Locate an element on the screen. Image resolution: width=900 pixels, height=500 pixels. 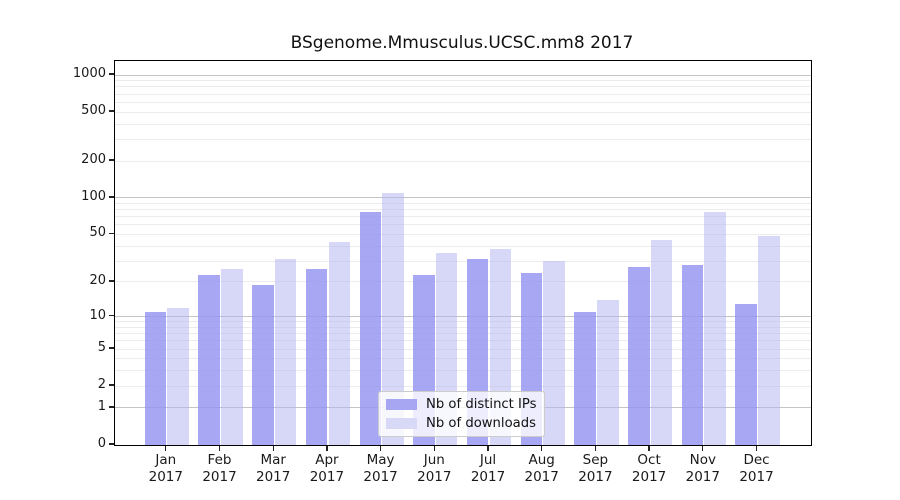
bar-downloads-feb is located at coordinates (232, 356).